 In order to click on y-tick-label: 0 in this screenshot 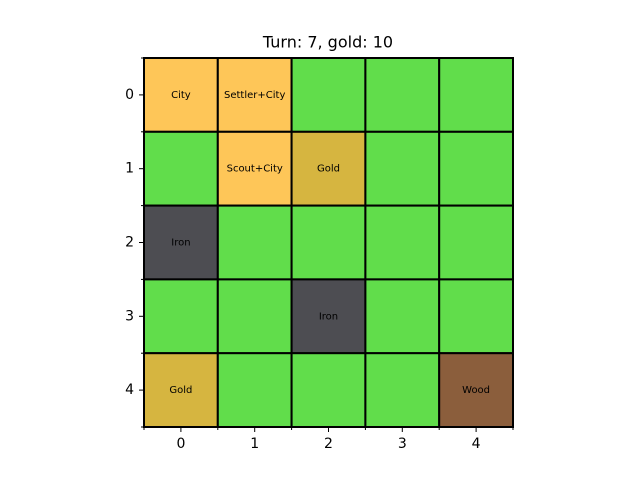, I will do `click(129, 95)`.